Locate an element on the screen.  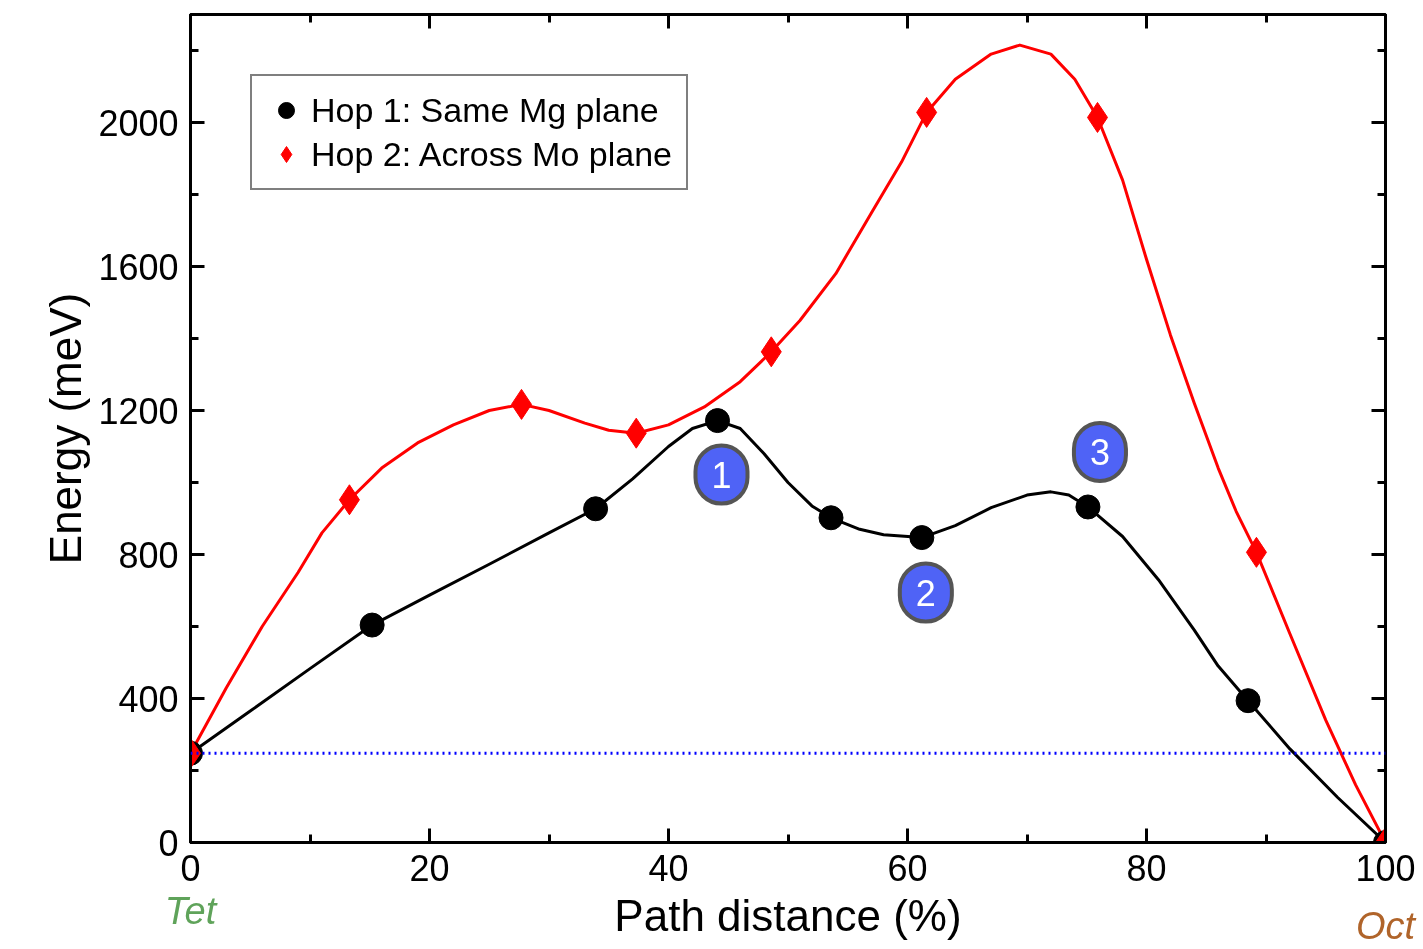
annotation: 1 is located at coordinates (721, 475).